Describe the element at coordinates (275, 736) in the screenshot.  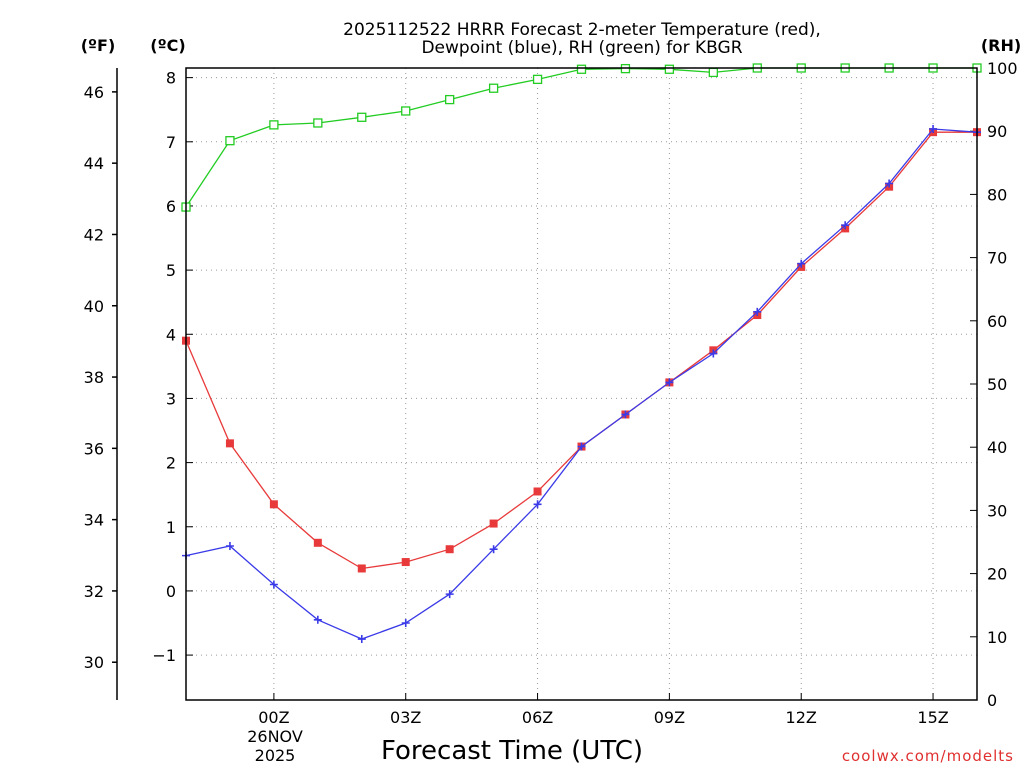
I see `date-label-day: 26NOV` at that location.